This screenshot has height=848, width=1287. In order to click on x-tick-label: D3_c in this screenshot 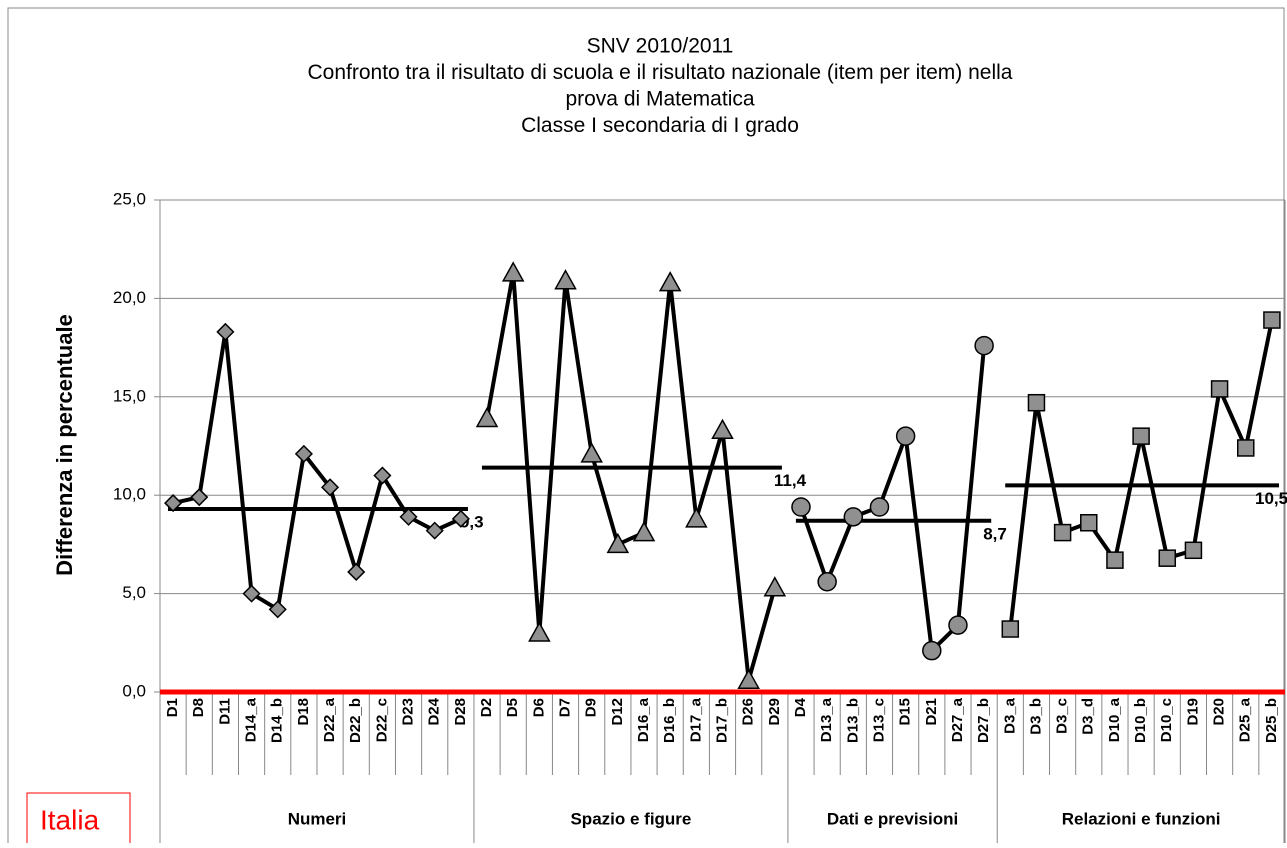, I will do `click(1062, 716)`.